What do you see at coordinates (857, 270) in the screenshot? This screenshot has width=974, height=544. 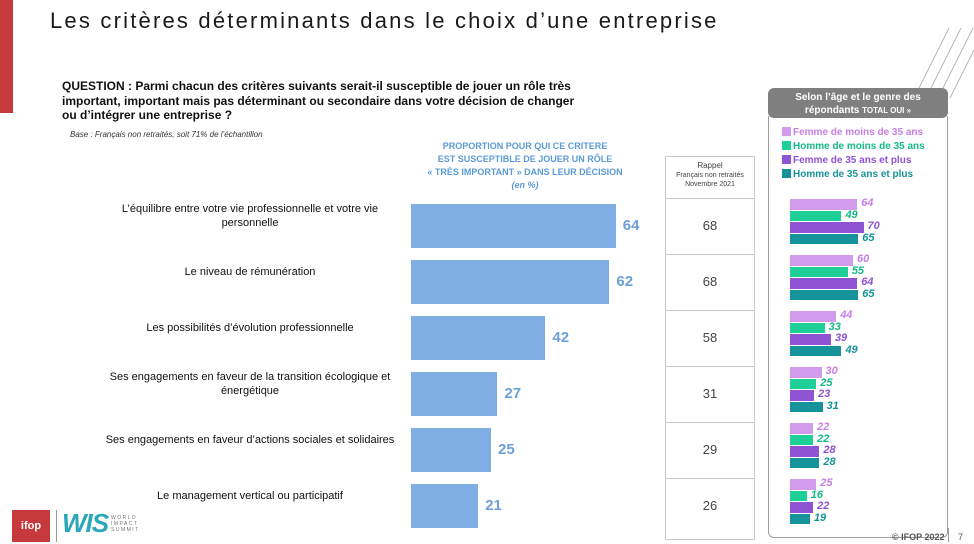 I see `group-bar-value-label: 55` at bounding box center [857, 270].